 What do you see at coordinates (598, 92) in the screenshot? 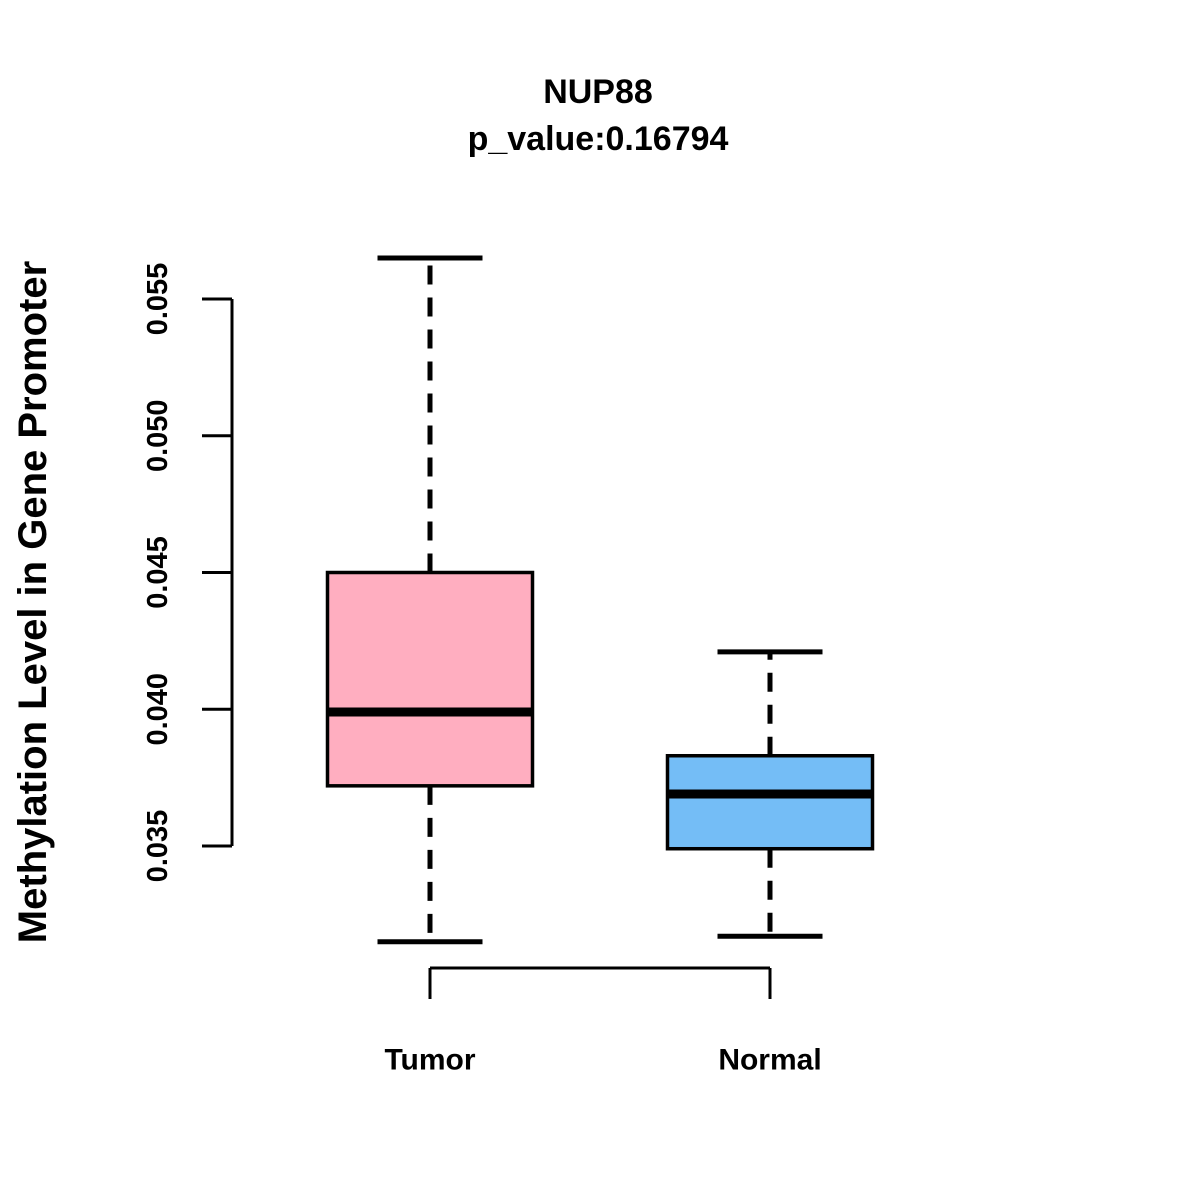
I see `chart-title: NUP88` at bounding box center [598, 92].